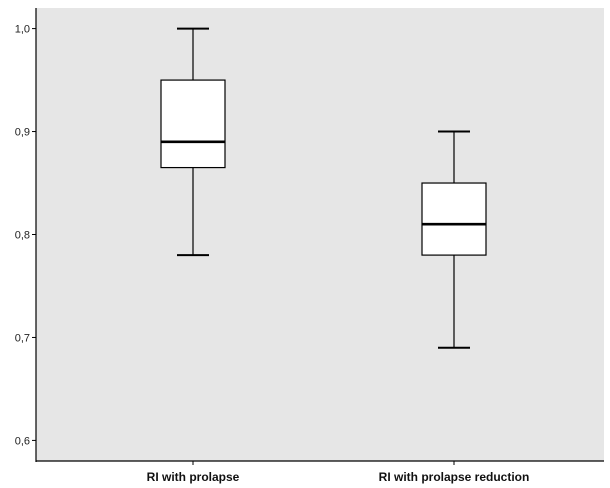  What do you see at coordinates (22, 133) in the screenshot?
I see `y-tick-label: 0,9` at bounding box center [22, 133].